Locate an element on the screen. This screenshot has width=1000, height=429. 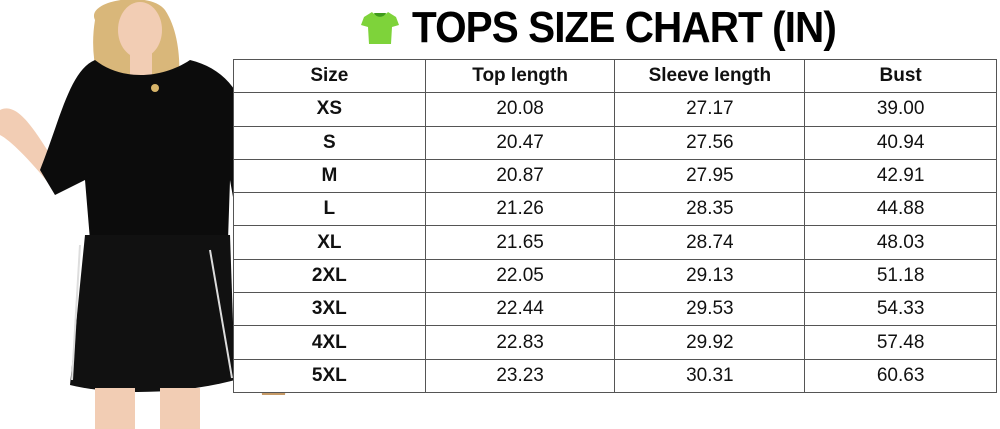
cell-size: XS is located at coordinates (329, 109).